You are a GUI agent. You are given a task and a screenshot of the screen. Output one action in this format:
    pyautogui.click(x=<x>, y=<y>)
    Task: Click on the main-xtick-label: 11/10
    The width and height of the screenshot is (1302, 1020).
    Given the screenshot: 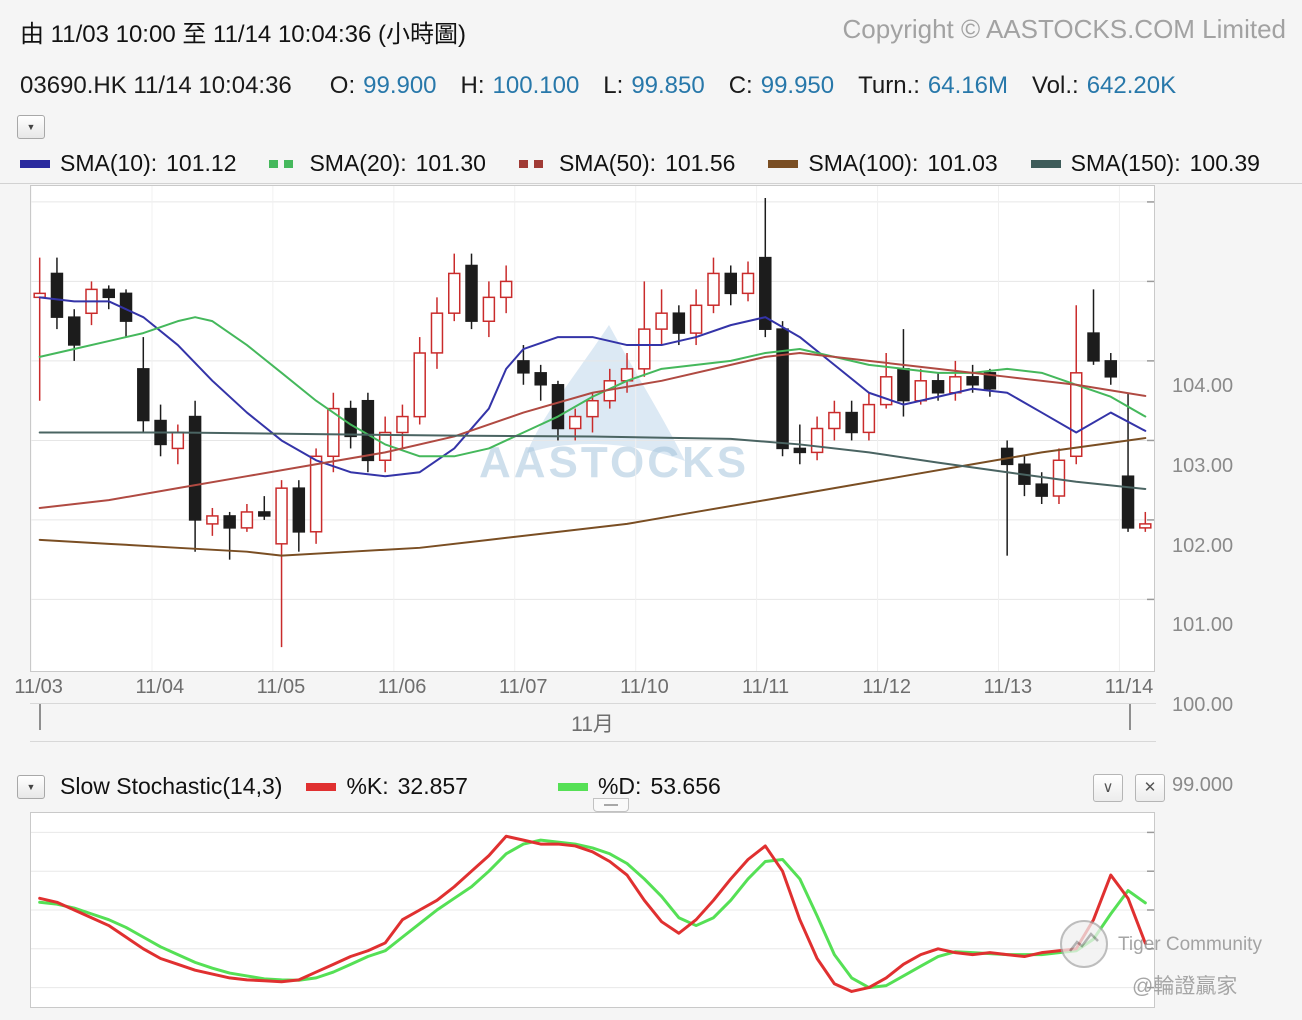 What is the action you would take?
    pyautogui.click(x=644, y=687)
    